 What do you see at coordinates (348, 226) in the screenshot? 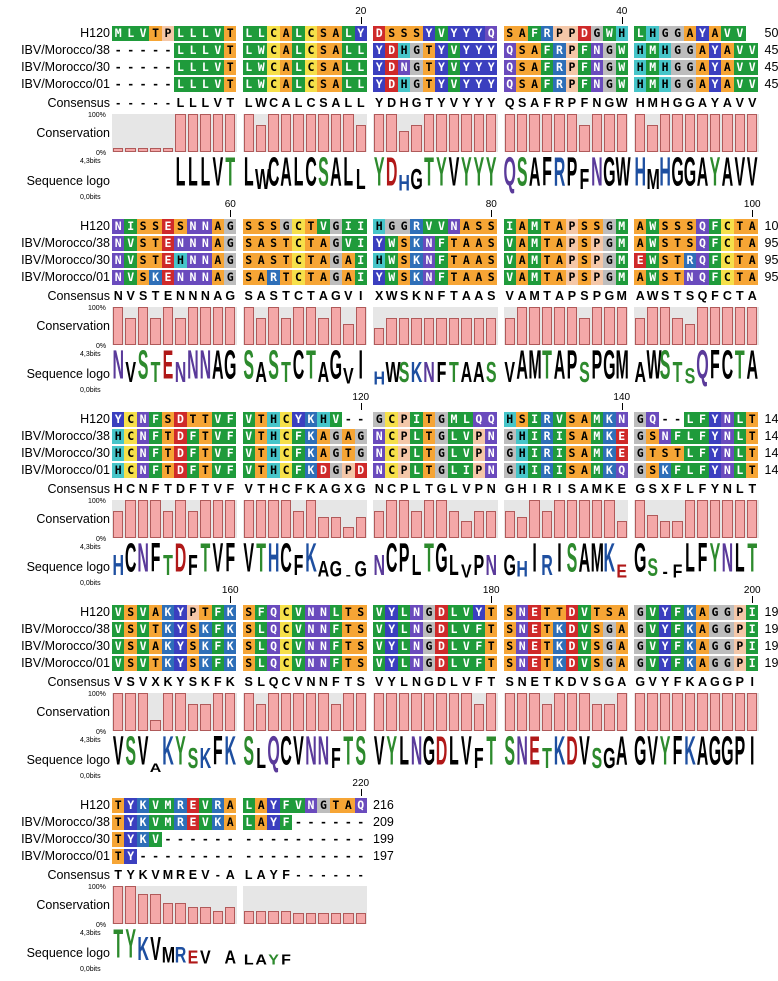
I see `residue-cell: I` at bounding box center [348, 226].